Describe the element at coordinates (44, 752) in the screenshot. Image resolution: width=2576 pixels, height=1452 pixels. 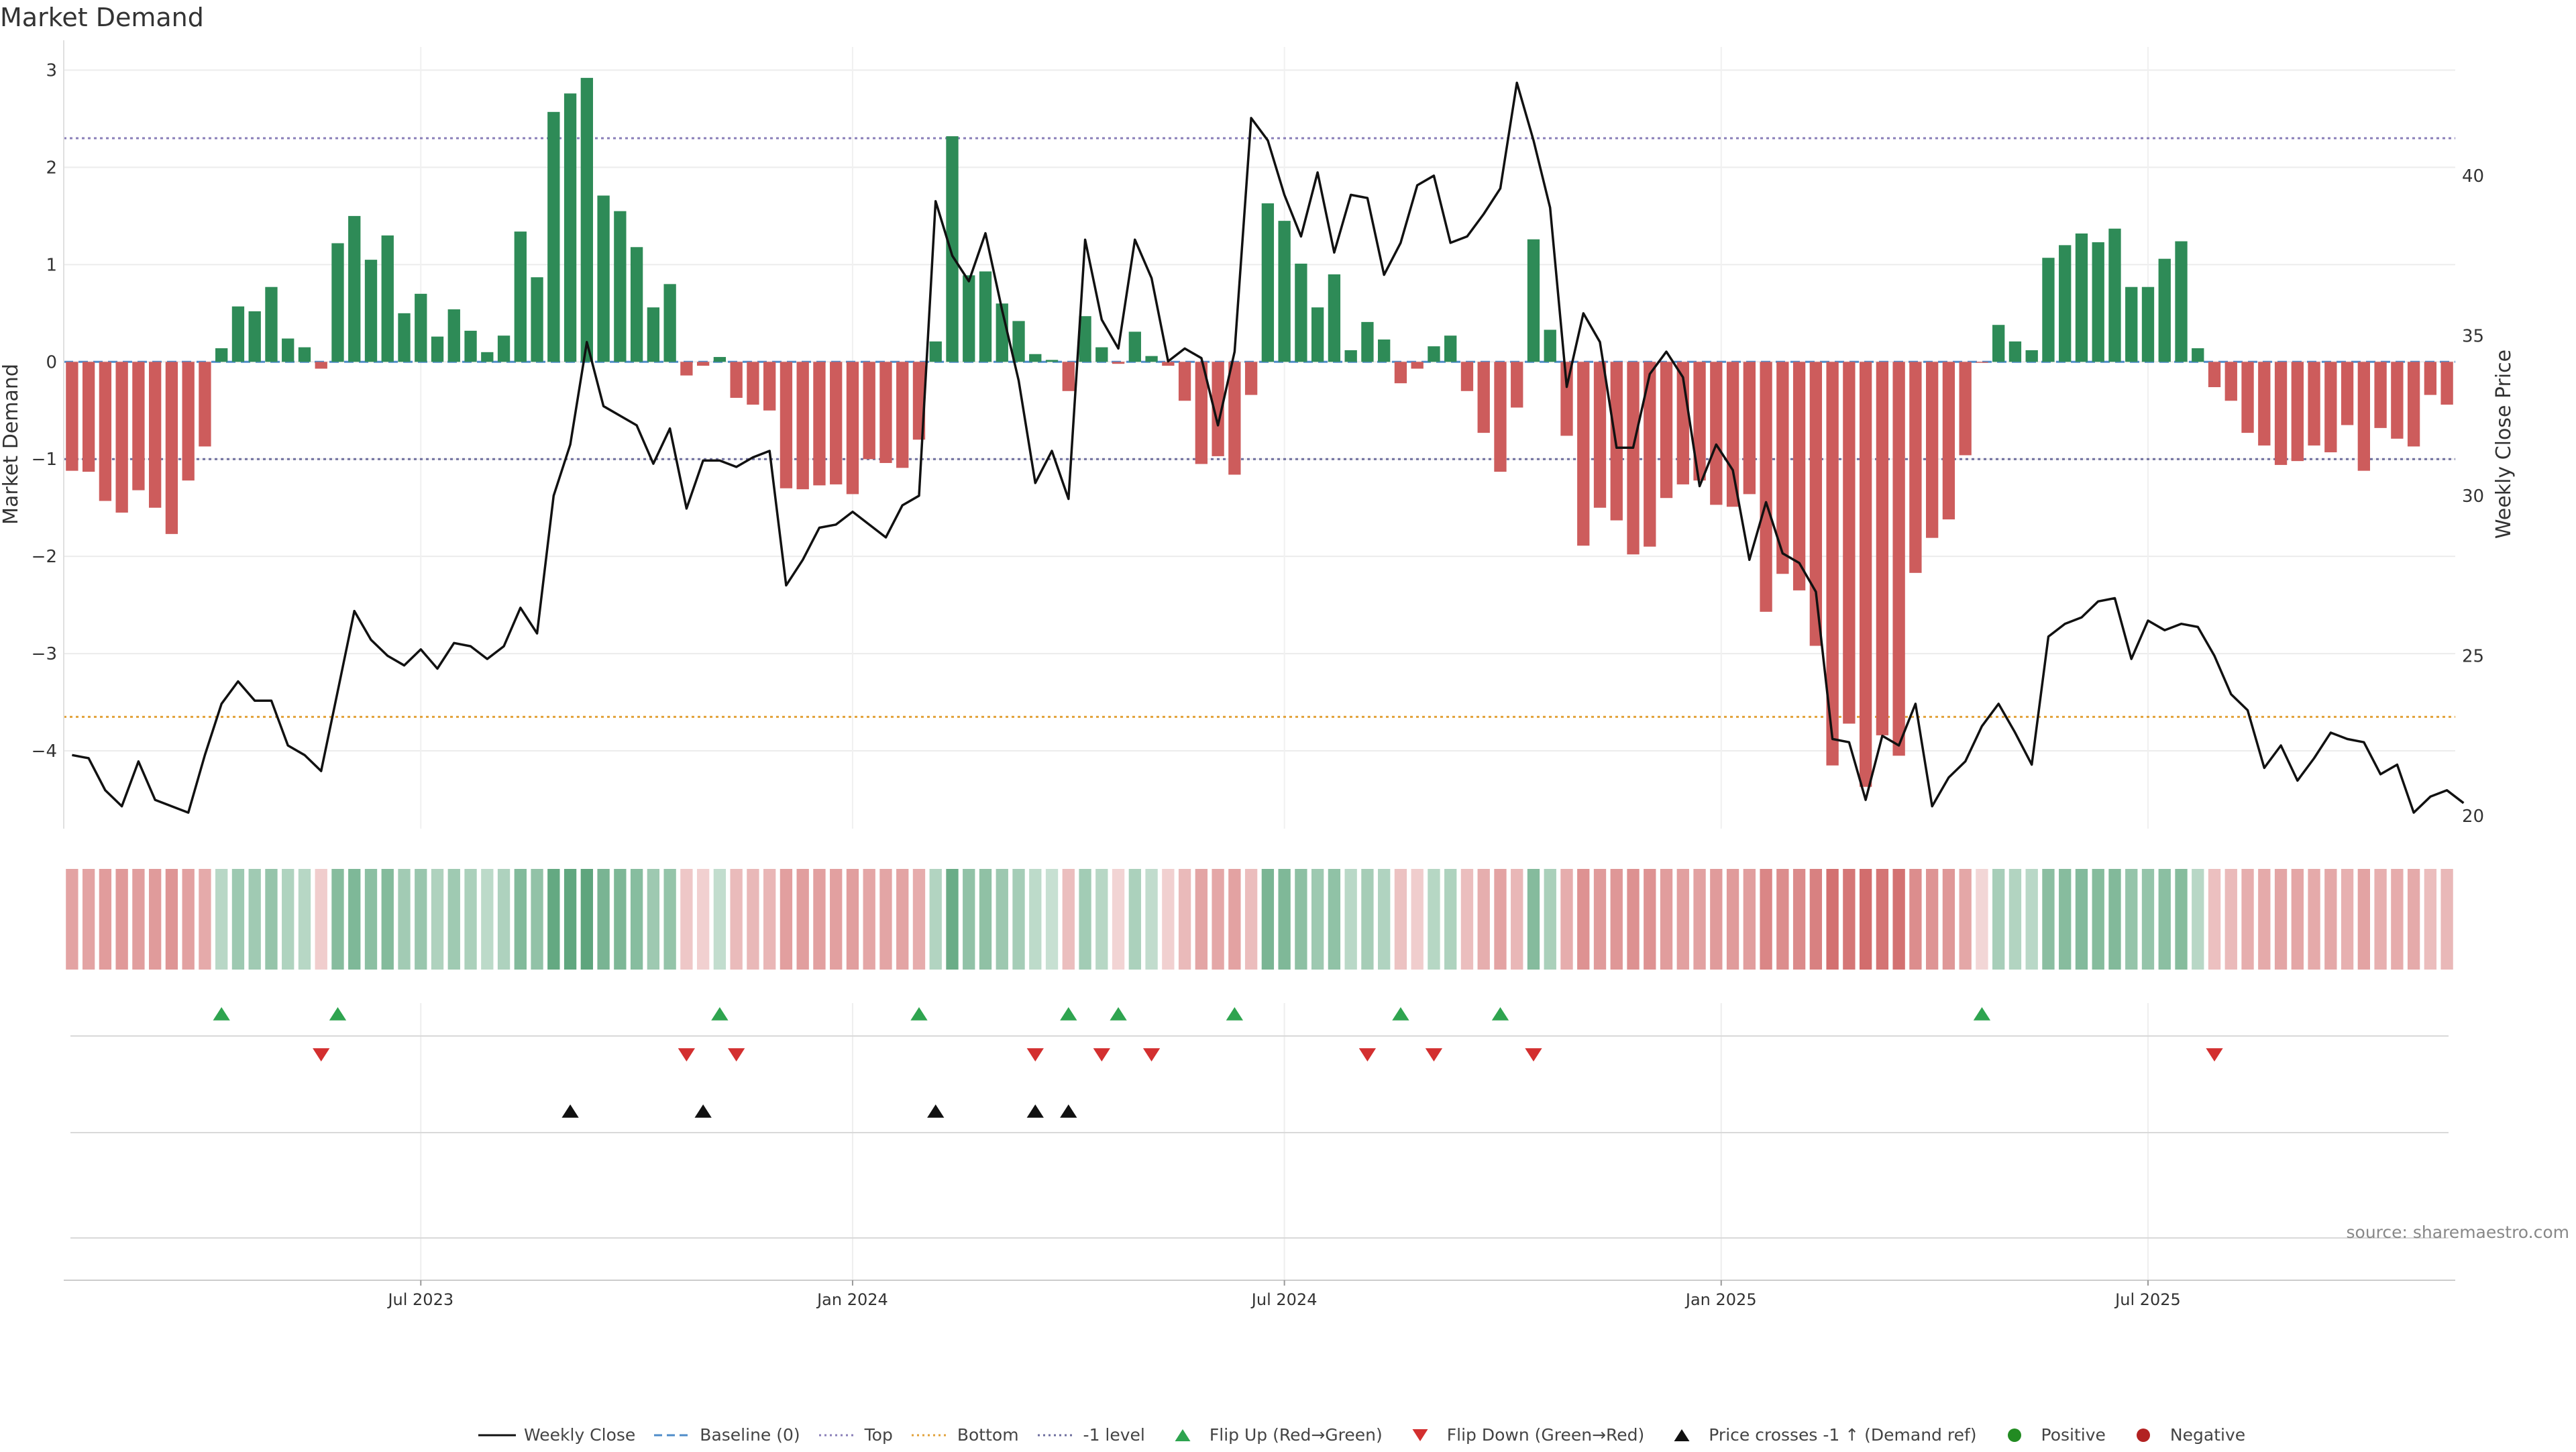
I see `y-left-tick-label: −4` at that location.